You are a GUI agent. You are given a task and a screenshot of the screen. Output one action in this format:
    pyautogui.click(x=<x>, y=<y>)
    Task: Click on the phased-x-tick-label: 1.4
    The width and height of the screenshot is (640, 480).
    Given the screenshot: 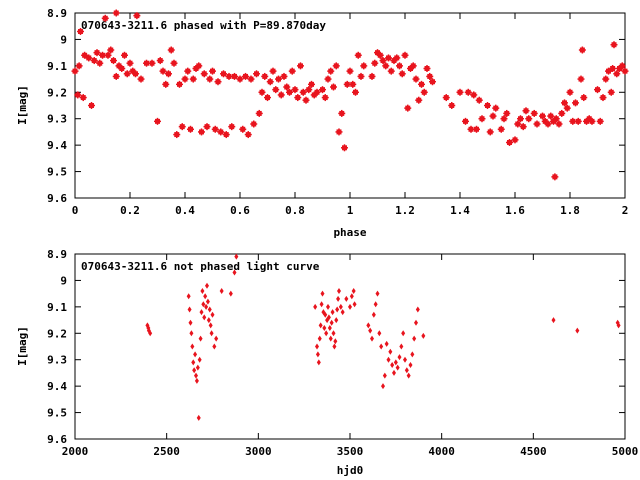 What is the action you would take?
    pyautogui.click(x=460, y=210)
    